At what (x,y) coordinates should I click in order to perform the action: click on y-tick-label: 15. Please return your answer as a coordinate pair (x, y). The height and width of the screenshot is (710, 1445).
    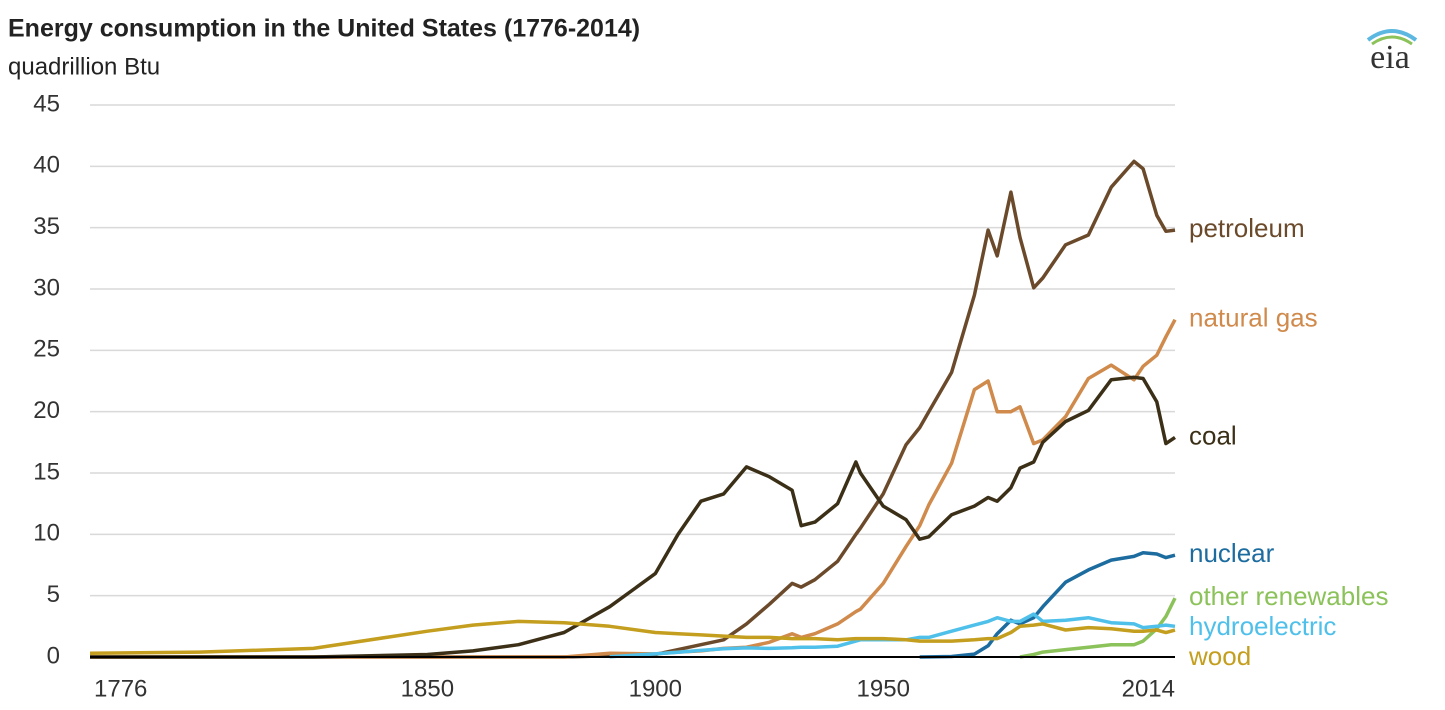
    Looking at the image, I should click on (46, 471).